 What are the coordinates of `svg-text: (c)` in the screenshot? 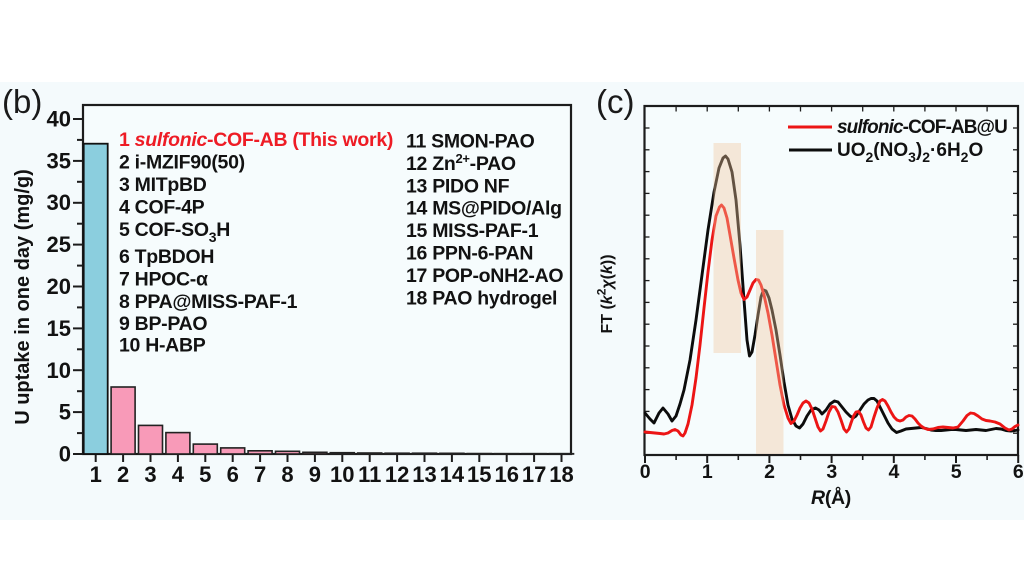 It's located at (615, 101).